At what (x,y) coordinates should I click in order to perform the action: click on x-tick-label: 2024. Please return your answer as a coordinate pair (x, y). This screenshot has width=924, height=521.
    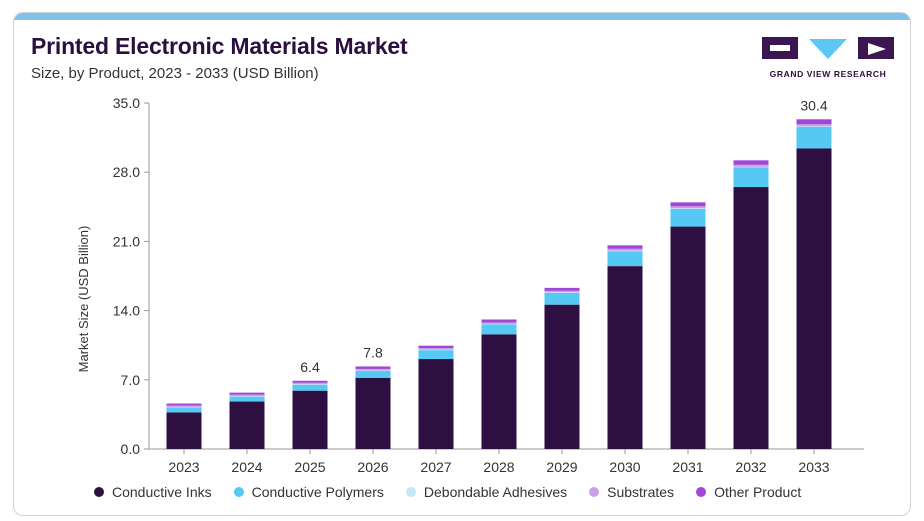
    Looking at the image, I should click on (246, 467).